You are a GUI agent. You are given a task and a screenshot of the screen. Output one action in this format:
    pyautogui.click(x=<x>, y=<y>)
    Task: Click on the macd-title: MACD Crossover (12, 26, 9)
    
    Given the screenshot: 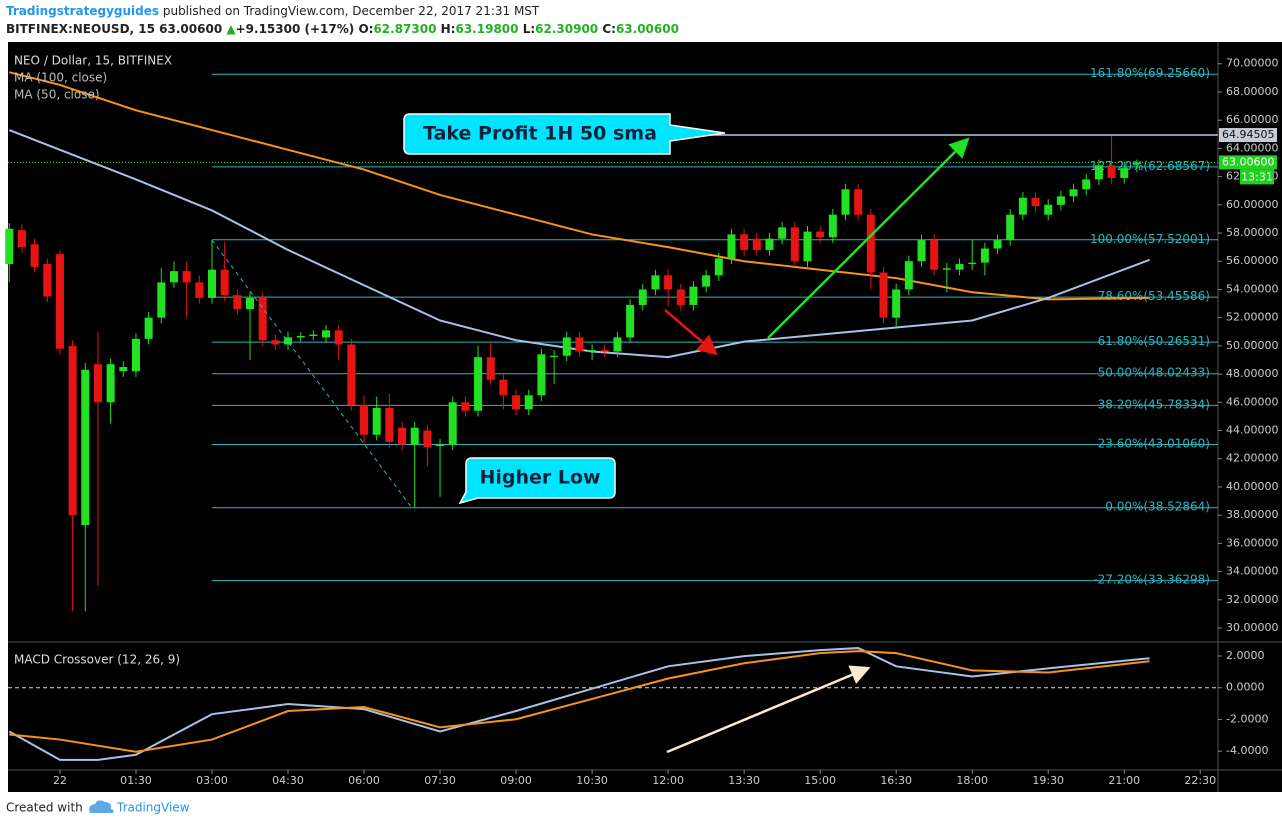 What is the action you would take?
    pyautogui.click(x=97, y=660)
    